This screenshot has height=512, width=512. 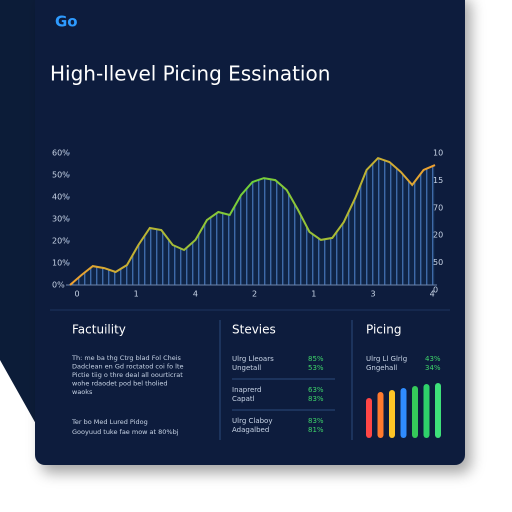 I want to click on value: 34%, so click(x=433, y=368).